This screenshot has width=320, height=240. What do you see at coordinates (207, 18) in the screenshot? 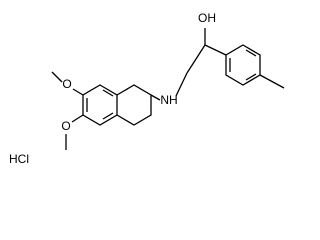
I see `atom-label: OH` at bounding box center [207, 18].